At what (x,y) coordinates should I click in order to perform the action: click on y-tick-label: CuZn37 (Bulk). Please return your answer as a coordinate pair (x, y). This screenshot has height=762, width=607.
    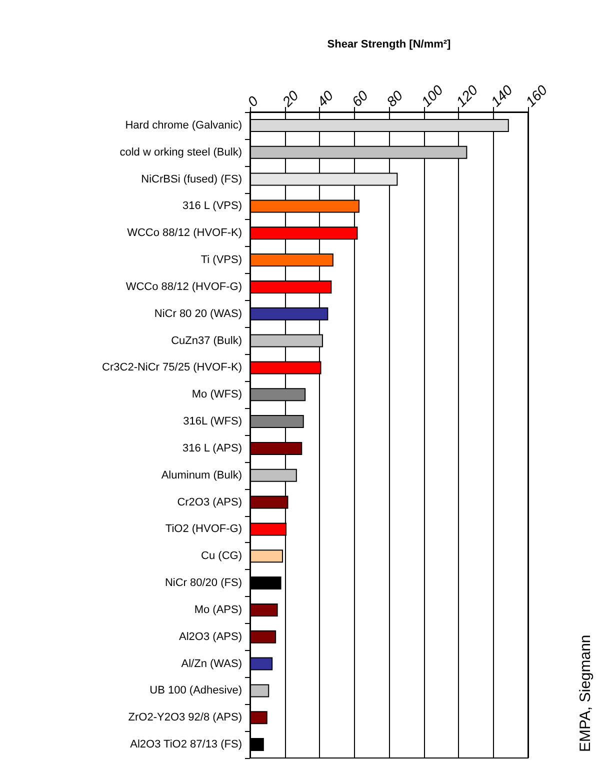
    Looking at the image, I should click on (206, 340).